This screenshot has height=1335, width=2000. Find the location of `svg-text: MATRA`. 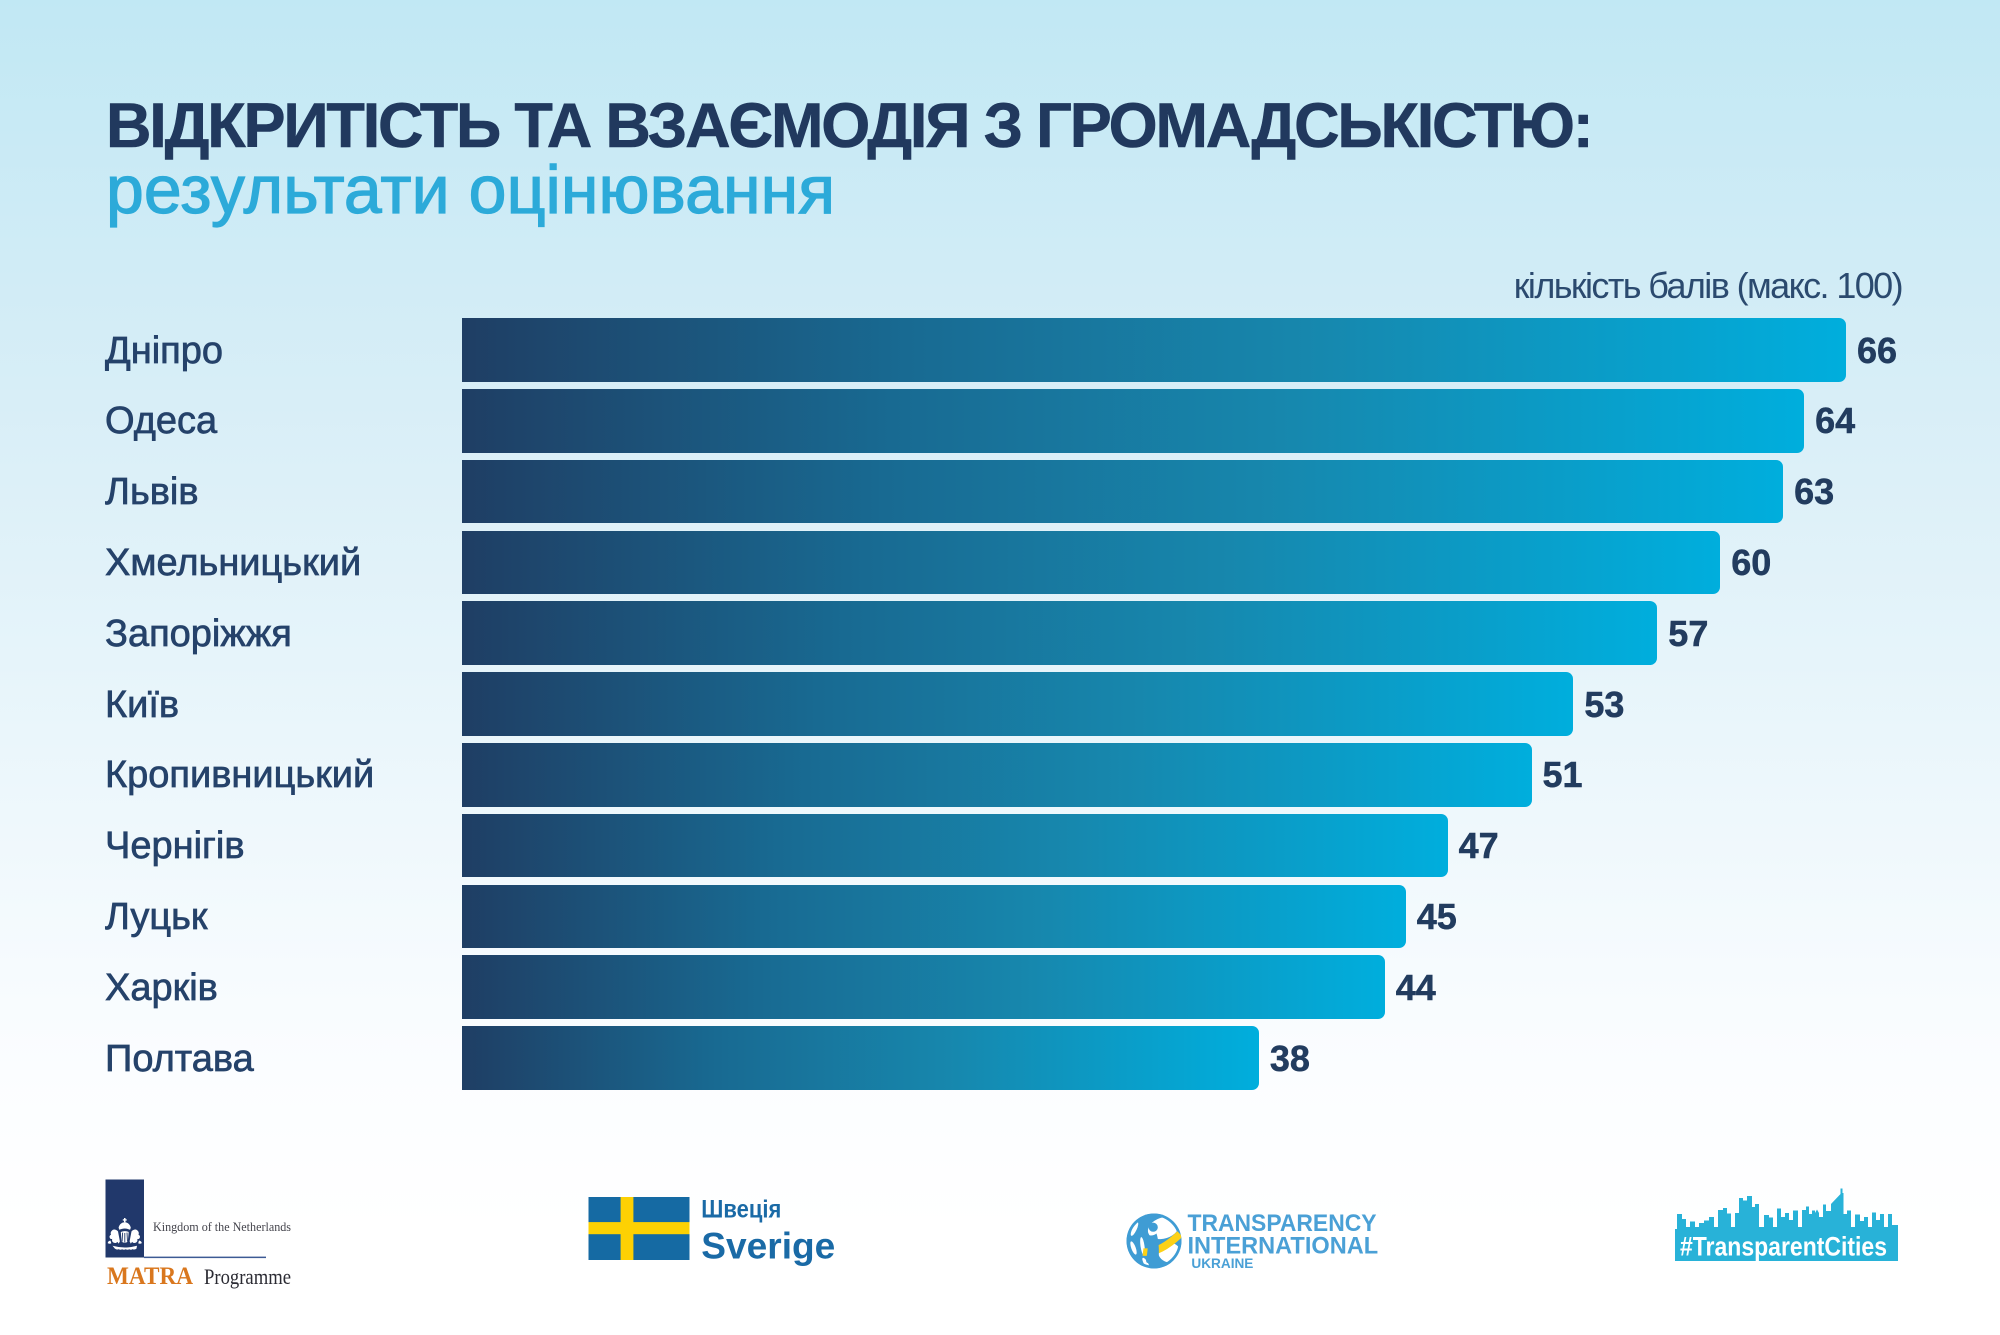

svg-text: MATRA is located at coordinates (150, 1276).